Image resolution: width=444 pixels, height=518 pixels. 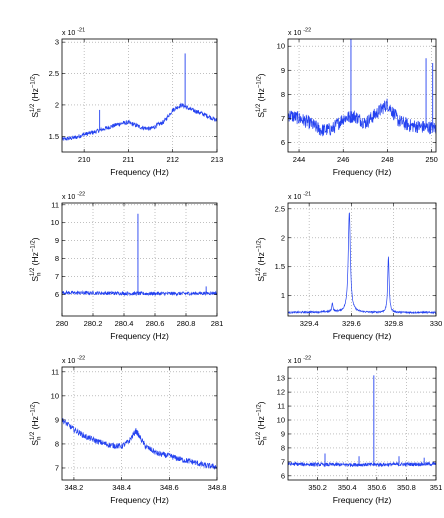 What do you see at coordinates (299, 159) in the screenshot?
I see `x-tick-label: 244` at bounding box center [299, 159].